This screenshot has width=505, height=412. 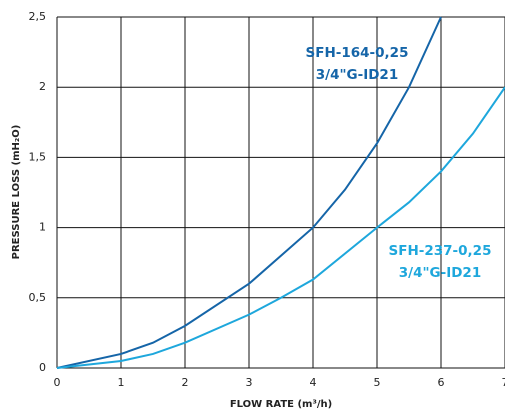 I want to click on x-axis-title: FLOW RATE (m³/h), so click(x=281, y=404).